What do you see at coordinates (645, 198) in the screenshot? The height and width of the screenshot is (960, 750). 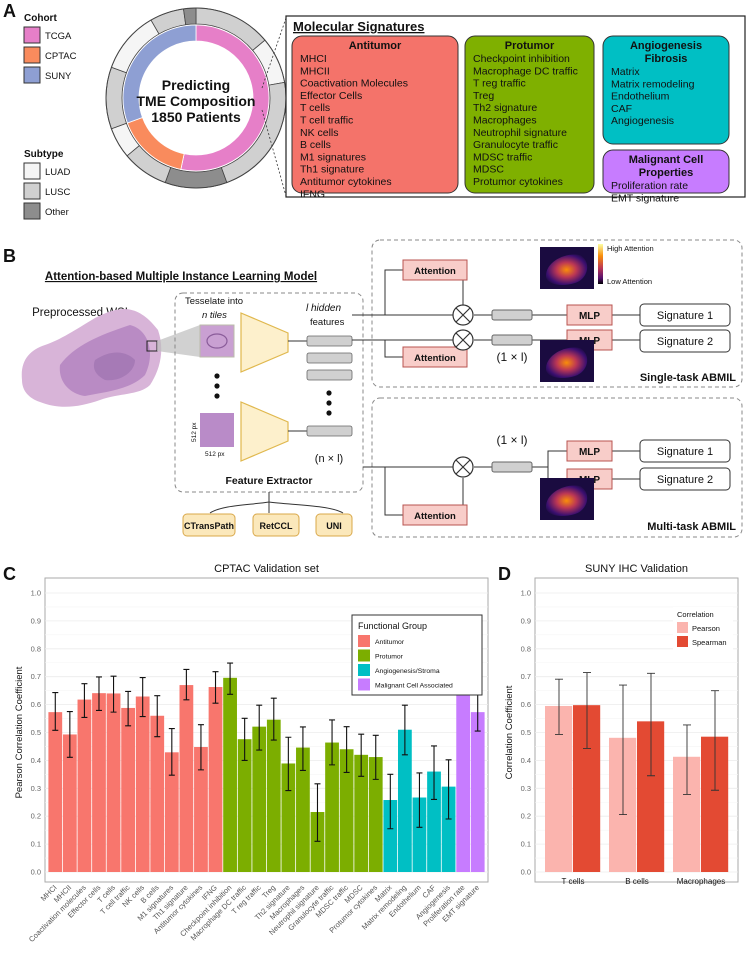 I see `signature-item: EMT signature` at bounding box center [645, 198].